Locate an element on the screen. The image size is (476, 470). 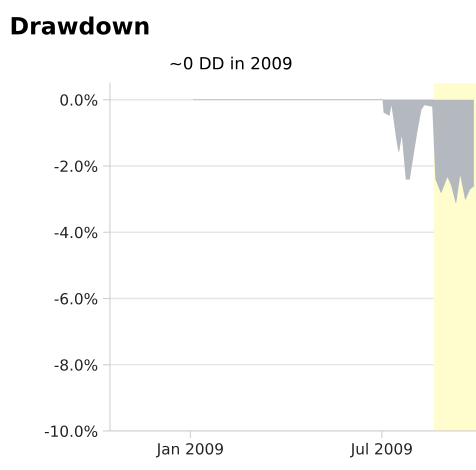
y-tick-label: -6.0% is located at coordinates (76, 298).